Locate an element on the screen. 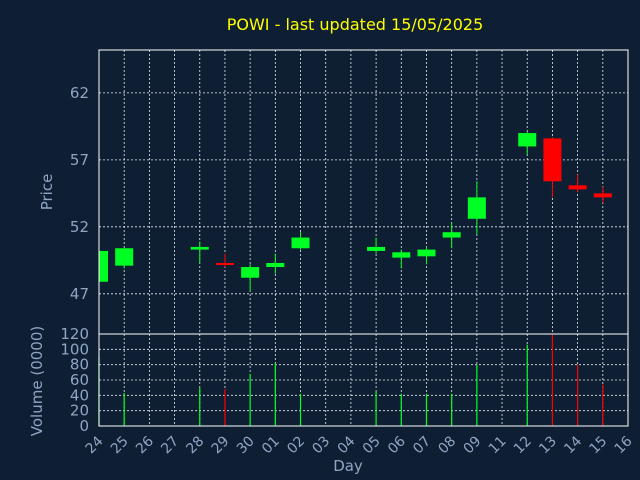 This screenshot has height=480, width=640. price-tick-52: 52 is located at coordinates (79, 227).